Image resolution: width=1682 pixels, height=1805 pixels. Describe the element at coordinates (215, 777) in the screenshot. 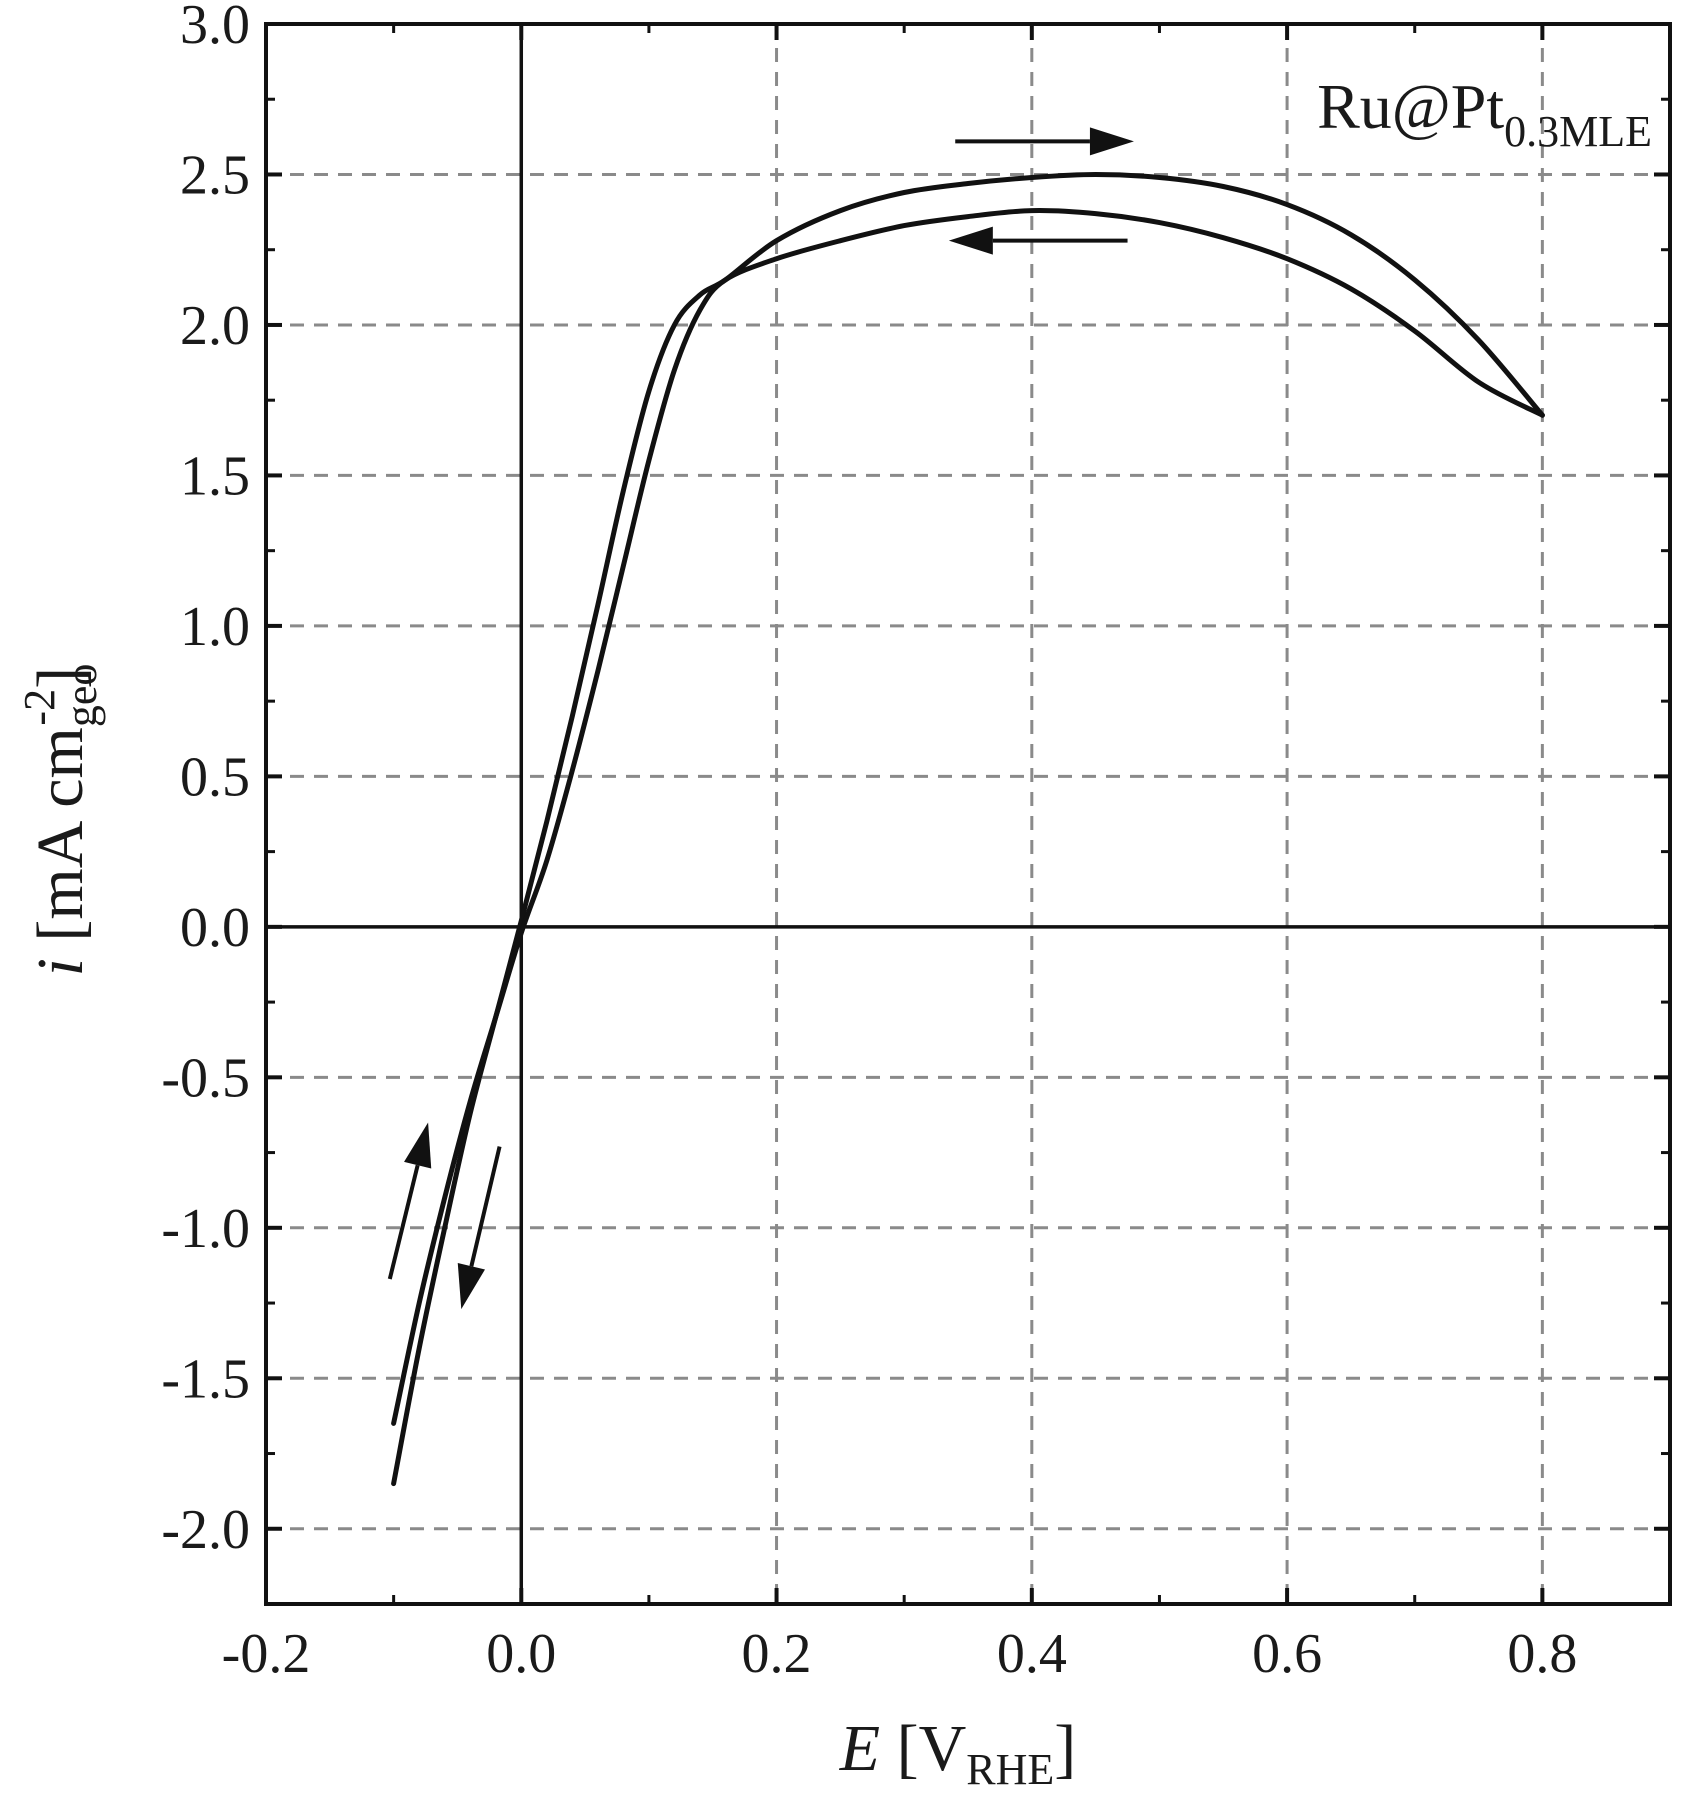

I see `y-tick-label: 0.5` at that location.